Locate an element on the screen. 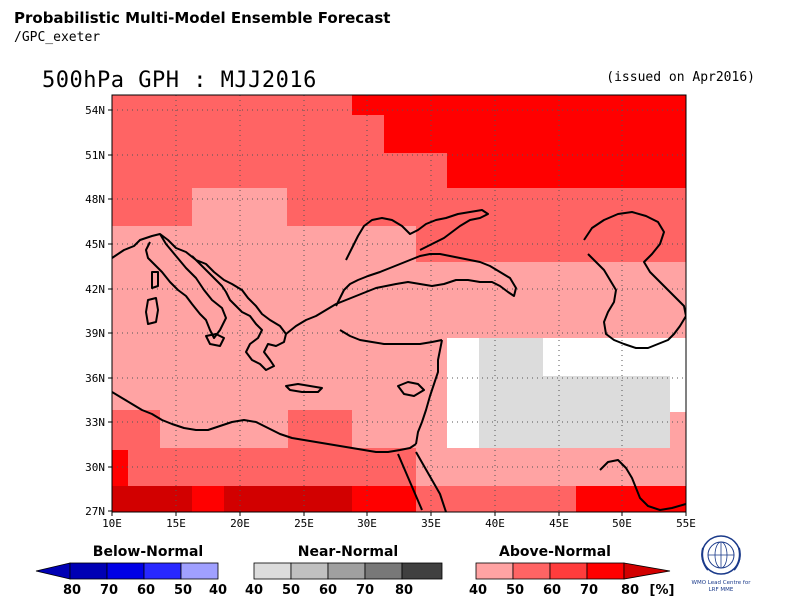 Image resolution: width=800 pixels, height=600 pixels. lat-labels: 54N 51N 48N 45N 42N 39N 36N 33N 30N 27N is located at coordinates (95, 311).